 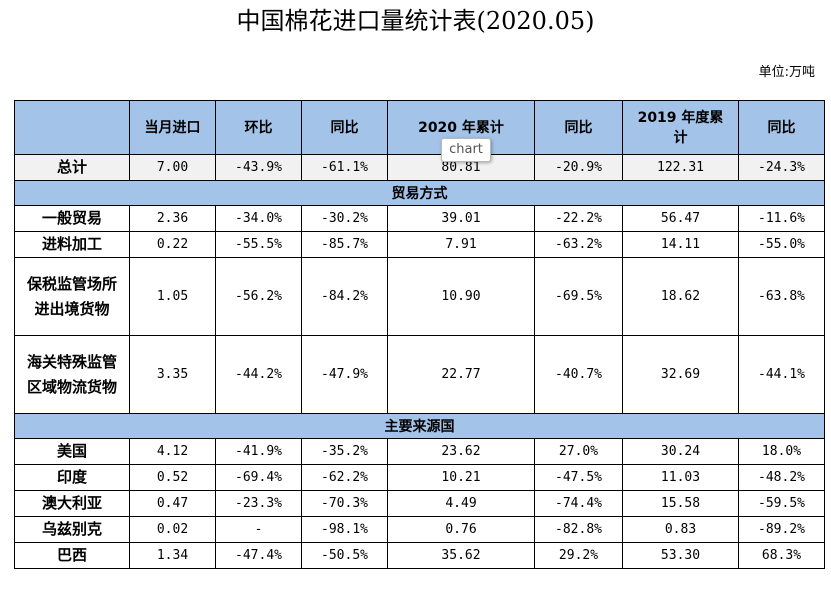 What do you see at coordinates (172, 244) in the screenshot?
I see `cell: 0.22` at bounding box center [172, 244].